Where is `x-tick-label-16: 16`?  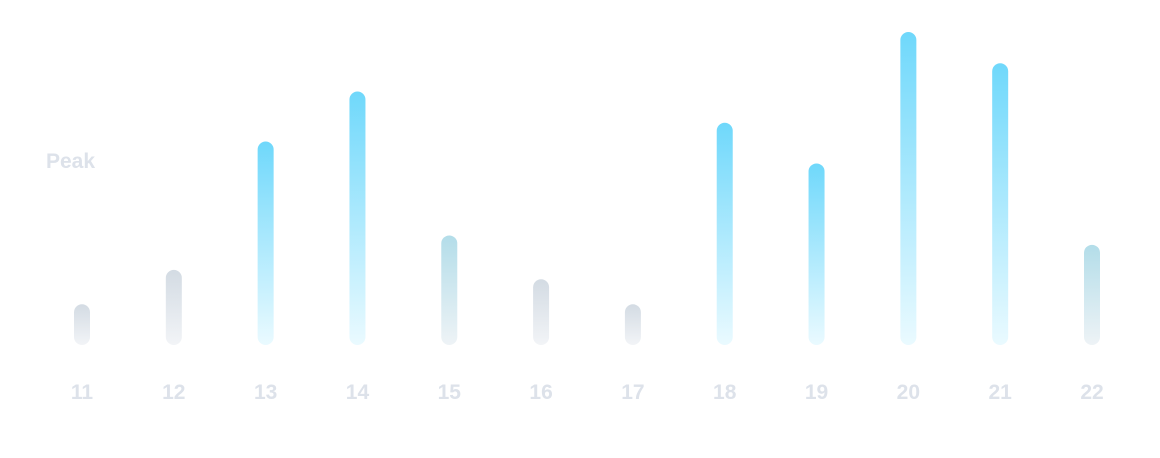
x-tick-label-16: 16 is located at coordinates (540, 392).